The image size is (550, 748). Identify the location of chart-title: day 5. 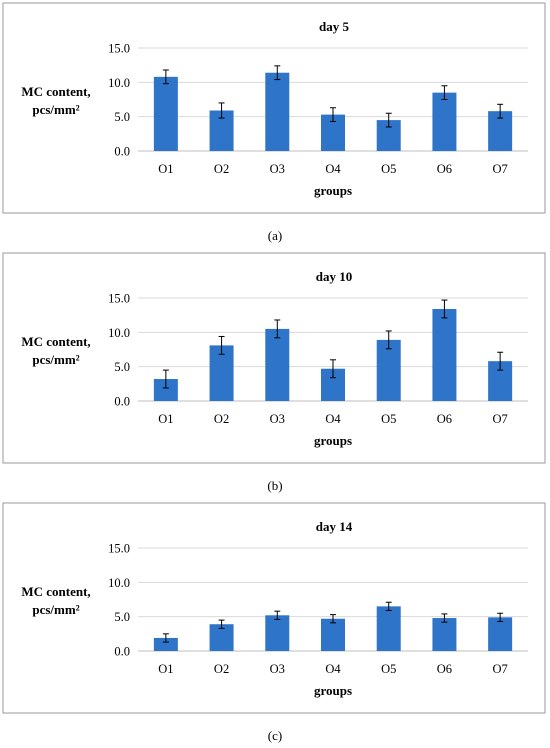
(334, 26).